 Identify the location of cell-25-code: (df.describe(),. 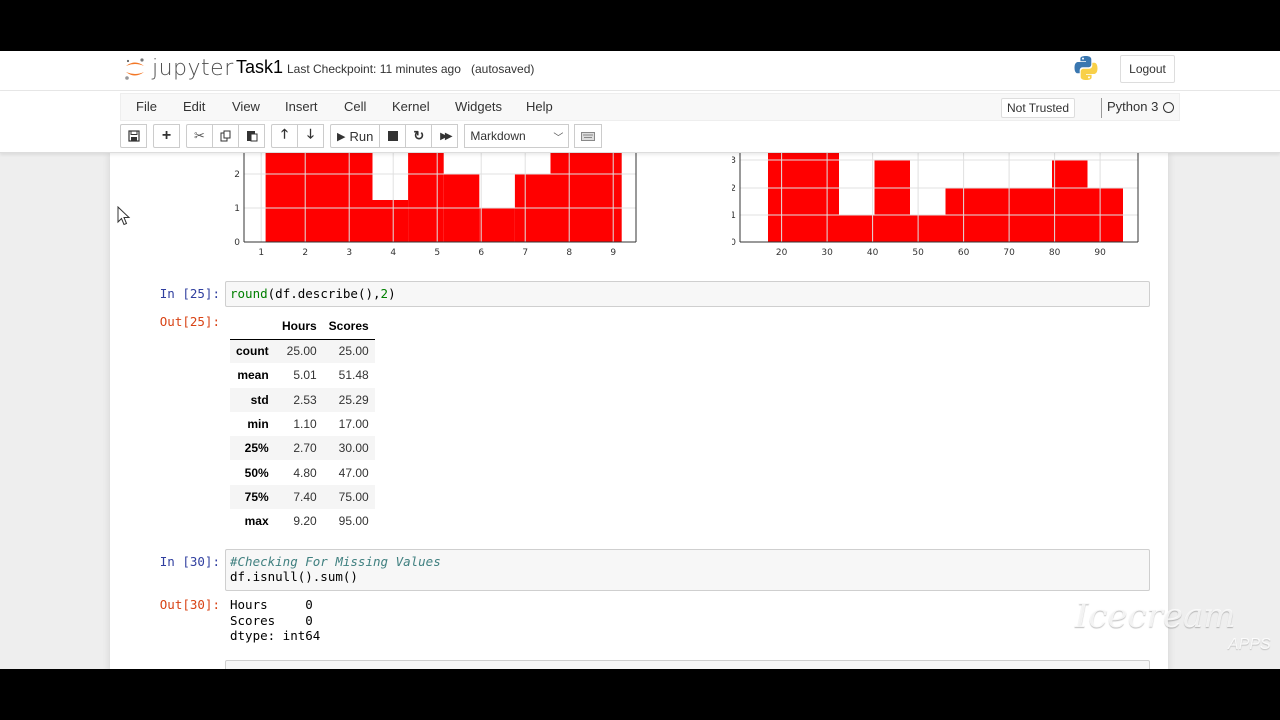
(324, 293).